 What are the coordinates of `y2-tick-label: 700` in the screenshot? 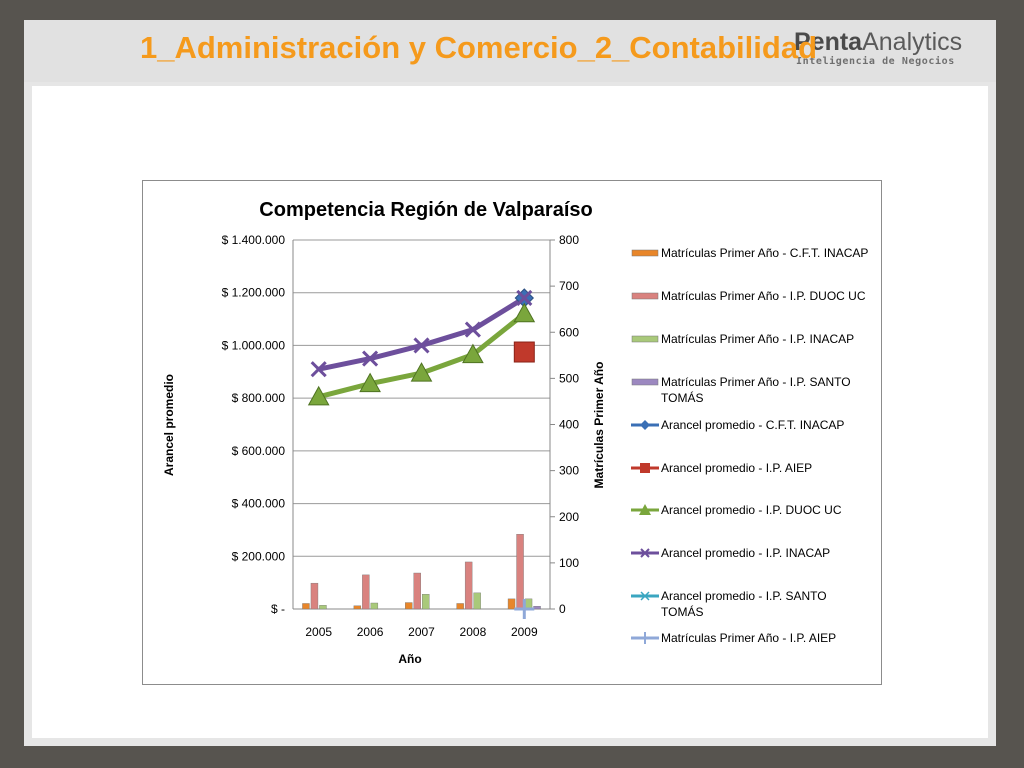 It's located at (569, 286).